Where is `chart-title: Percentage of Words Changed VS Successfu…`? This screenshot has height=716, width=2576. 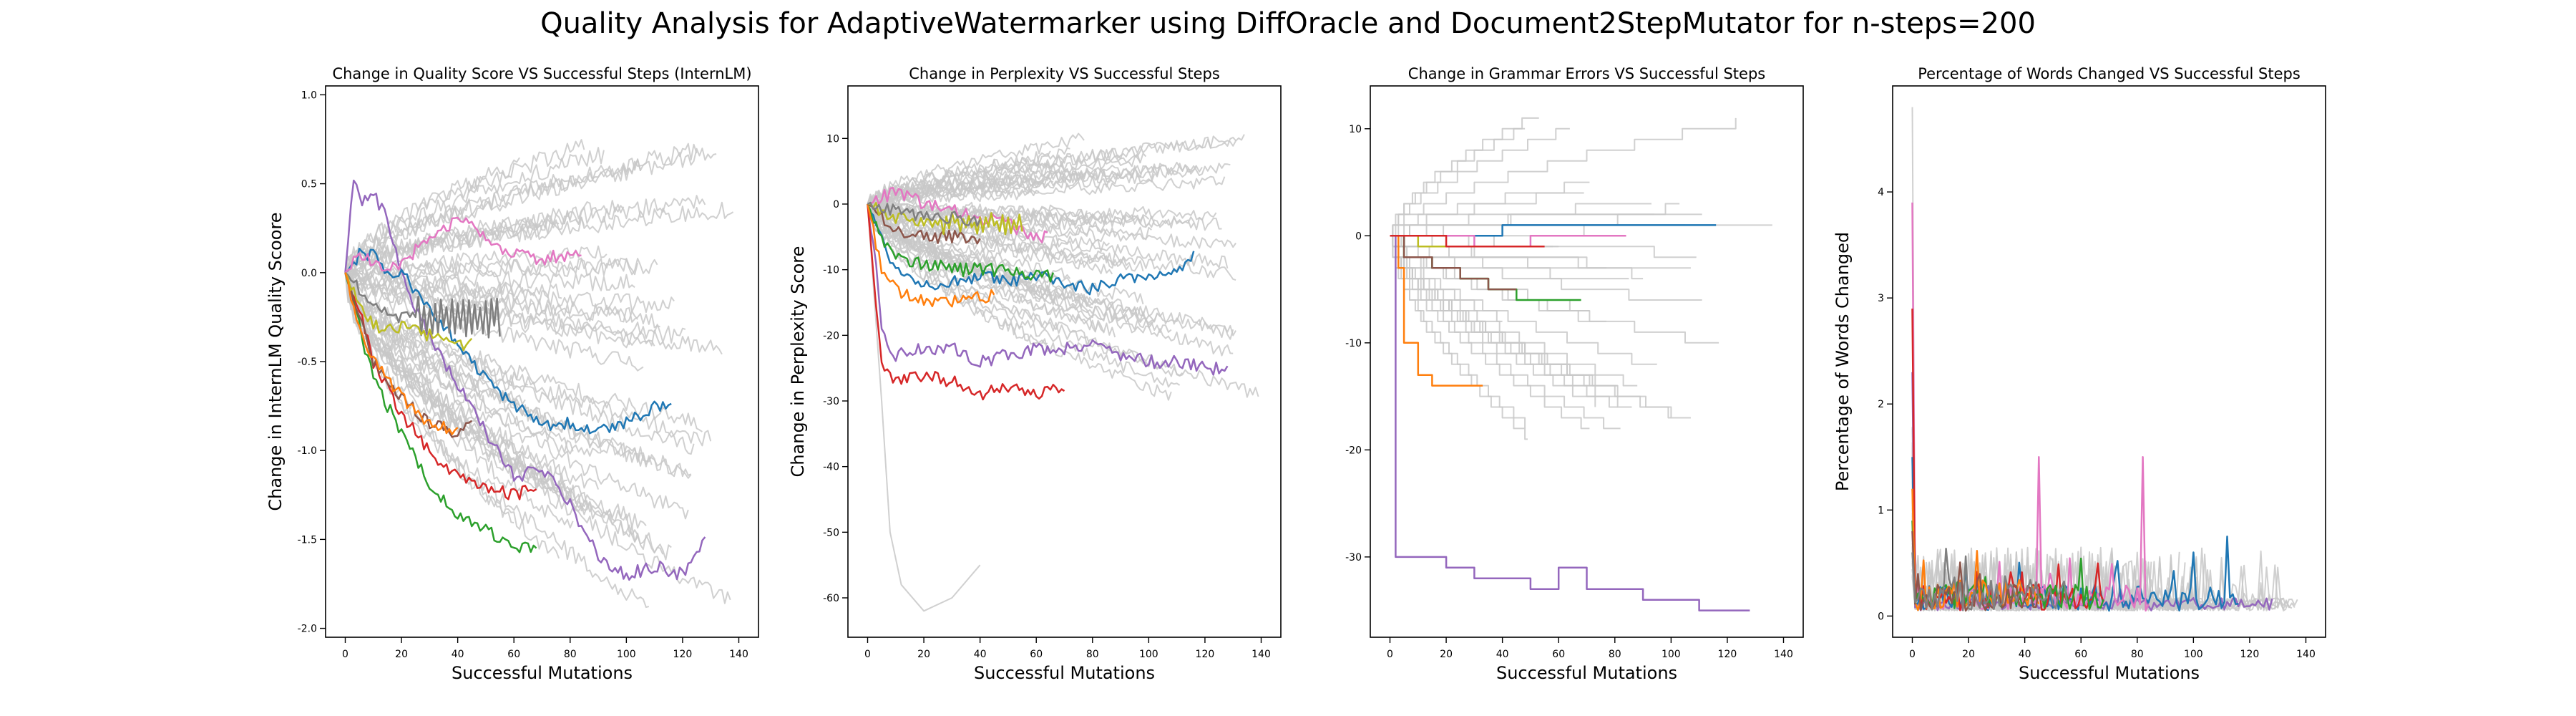 chart-title: Percentage of Words Changed VS Successfu… is located at coordinates (2109, 73).